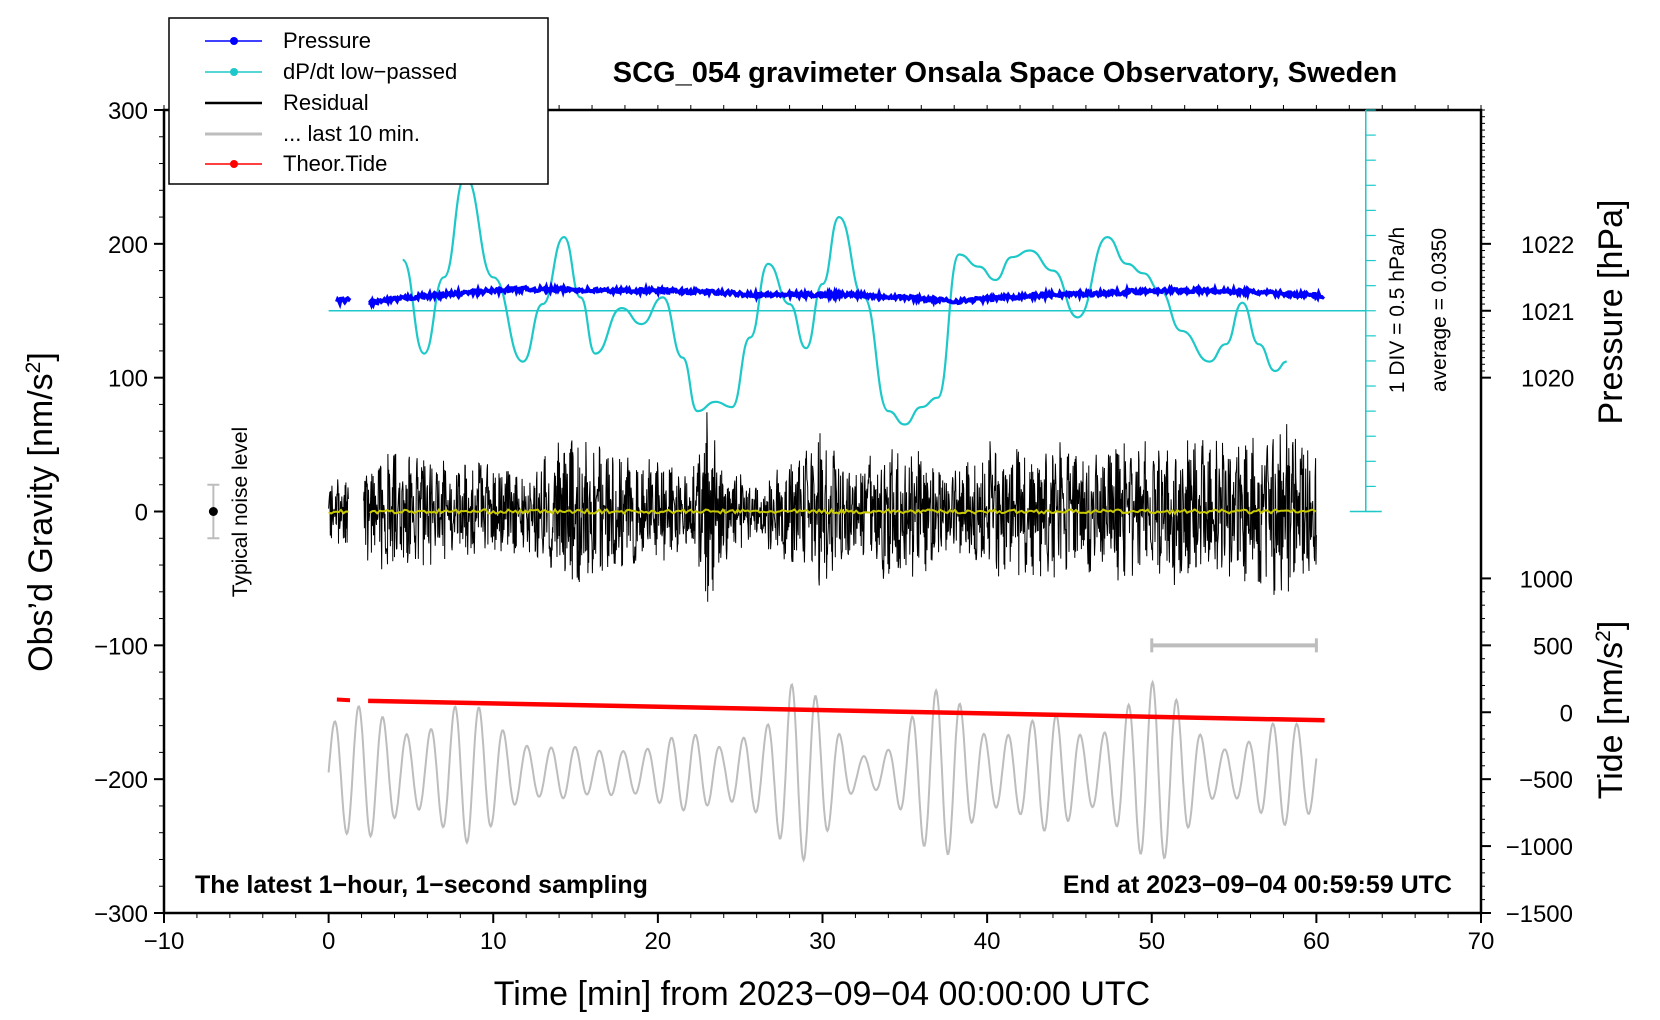 This screenshot has height=1020, width=1660. I want to click on typical-noise-marker, so click(213, 511).